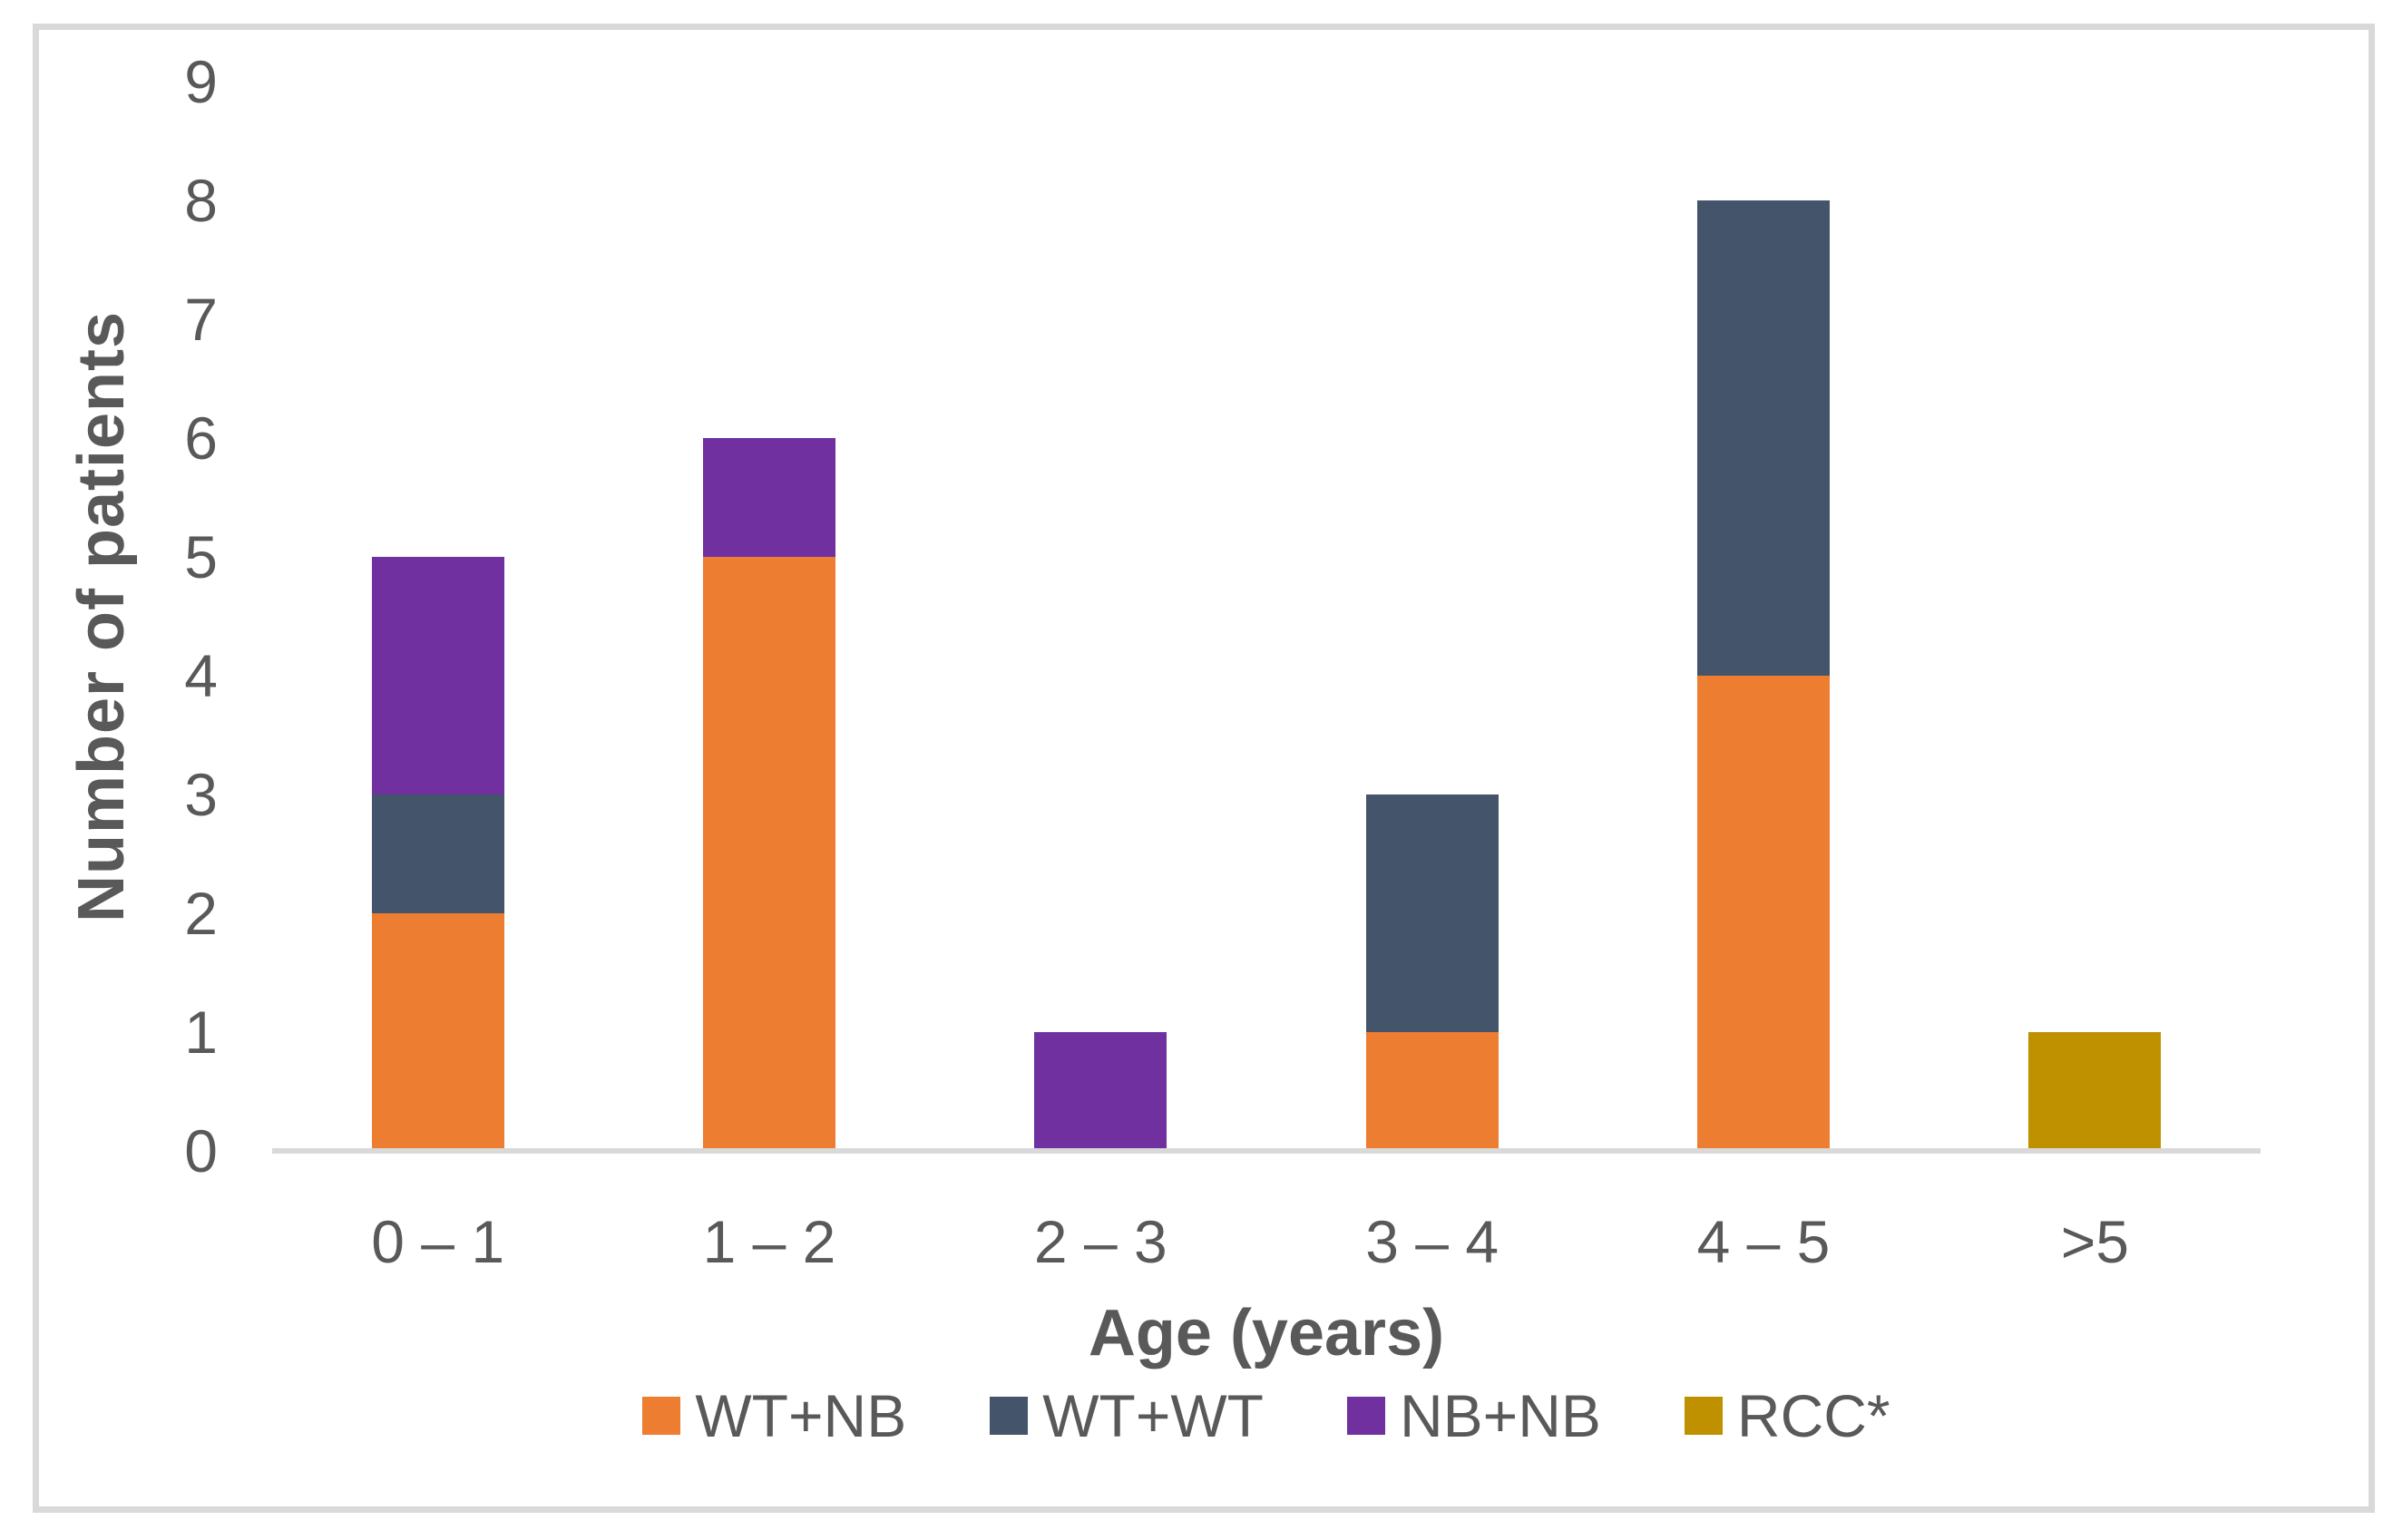 This screenshot has width=2403, height=1540. Describe the element at coordinates (201, 438) in the screenshot. I see `y-tick-label: 6` at that location.